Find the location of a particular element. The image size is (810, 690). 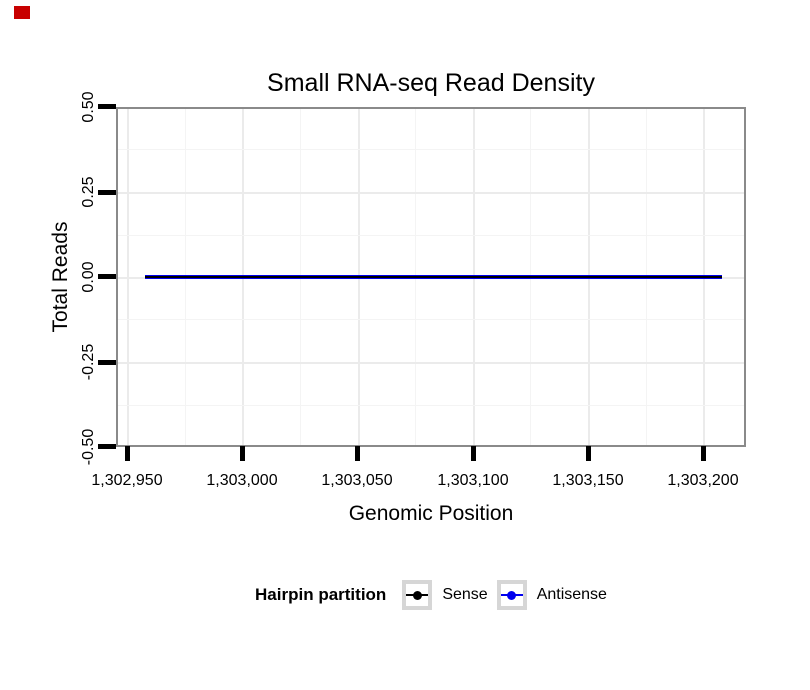

sense-point-icon is located at coordinates (417, 595).